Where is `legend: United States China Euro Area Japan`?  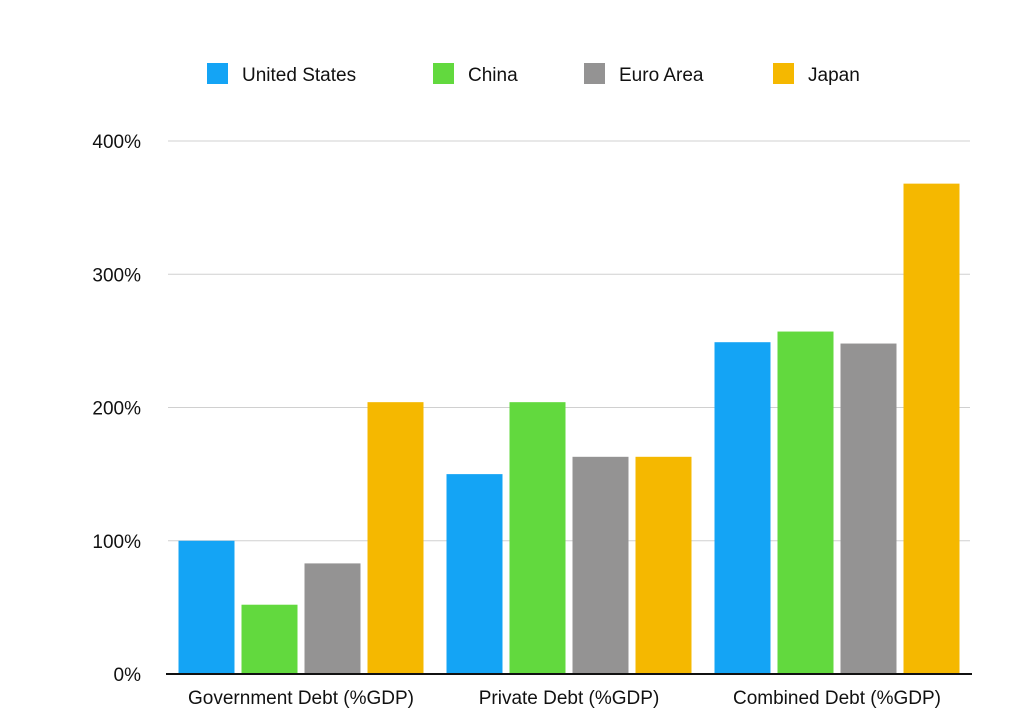 legend: United States China Euro Area Japan is located at coordinates (533, 74).